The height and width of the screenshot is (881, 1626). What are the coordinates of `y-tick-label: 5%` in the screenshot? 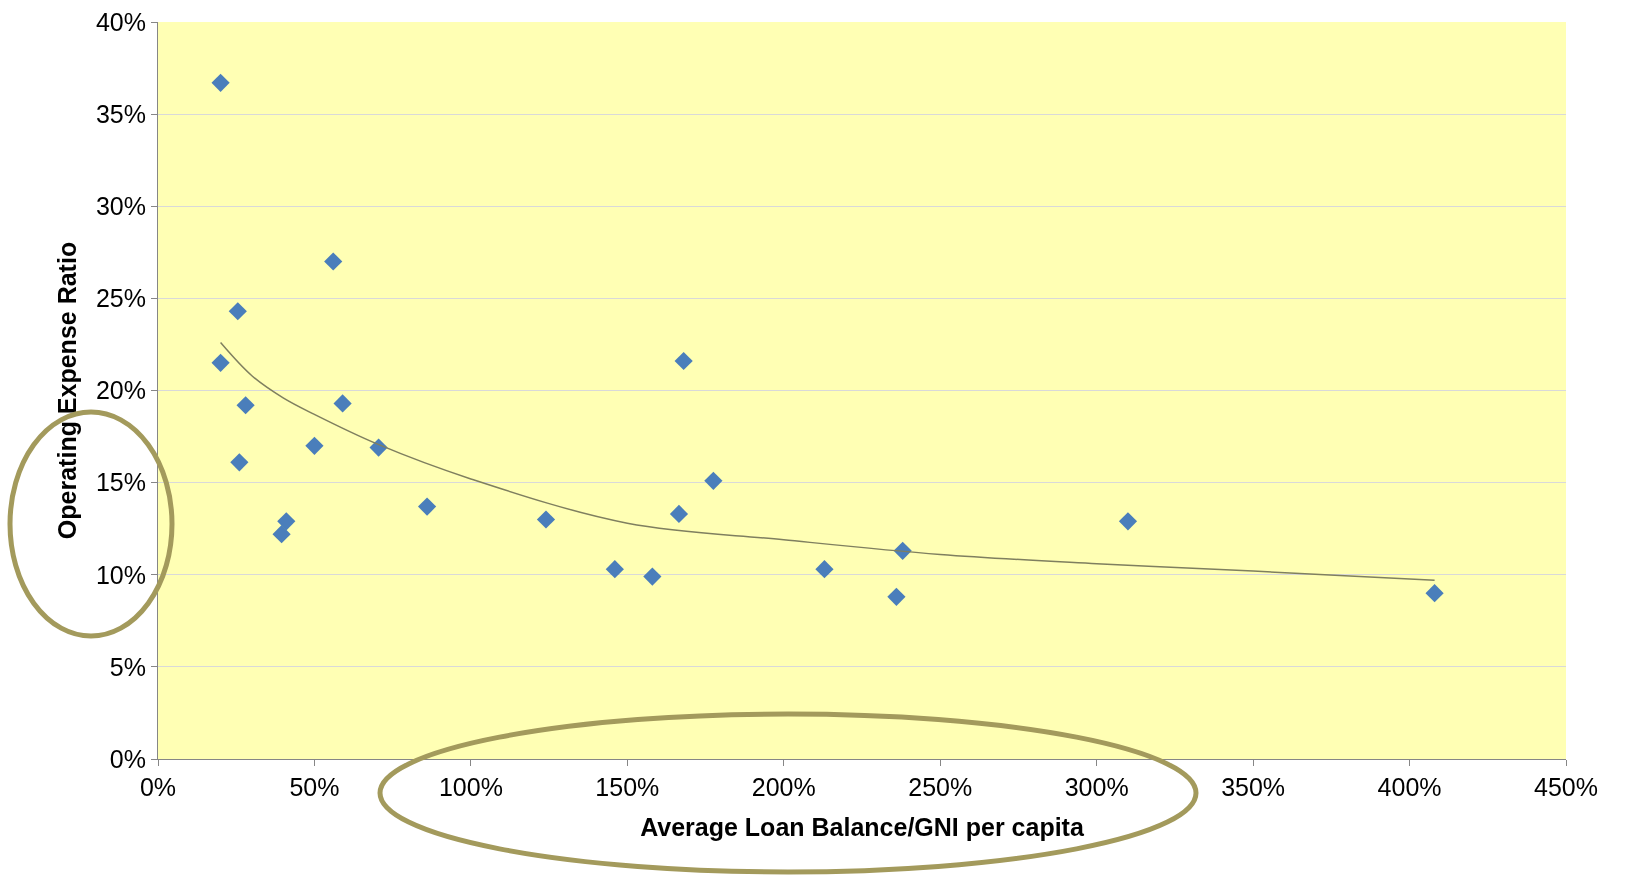 It's located at (127, 666).